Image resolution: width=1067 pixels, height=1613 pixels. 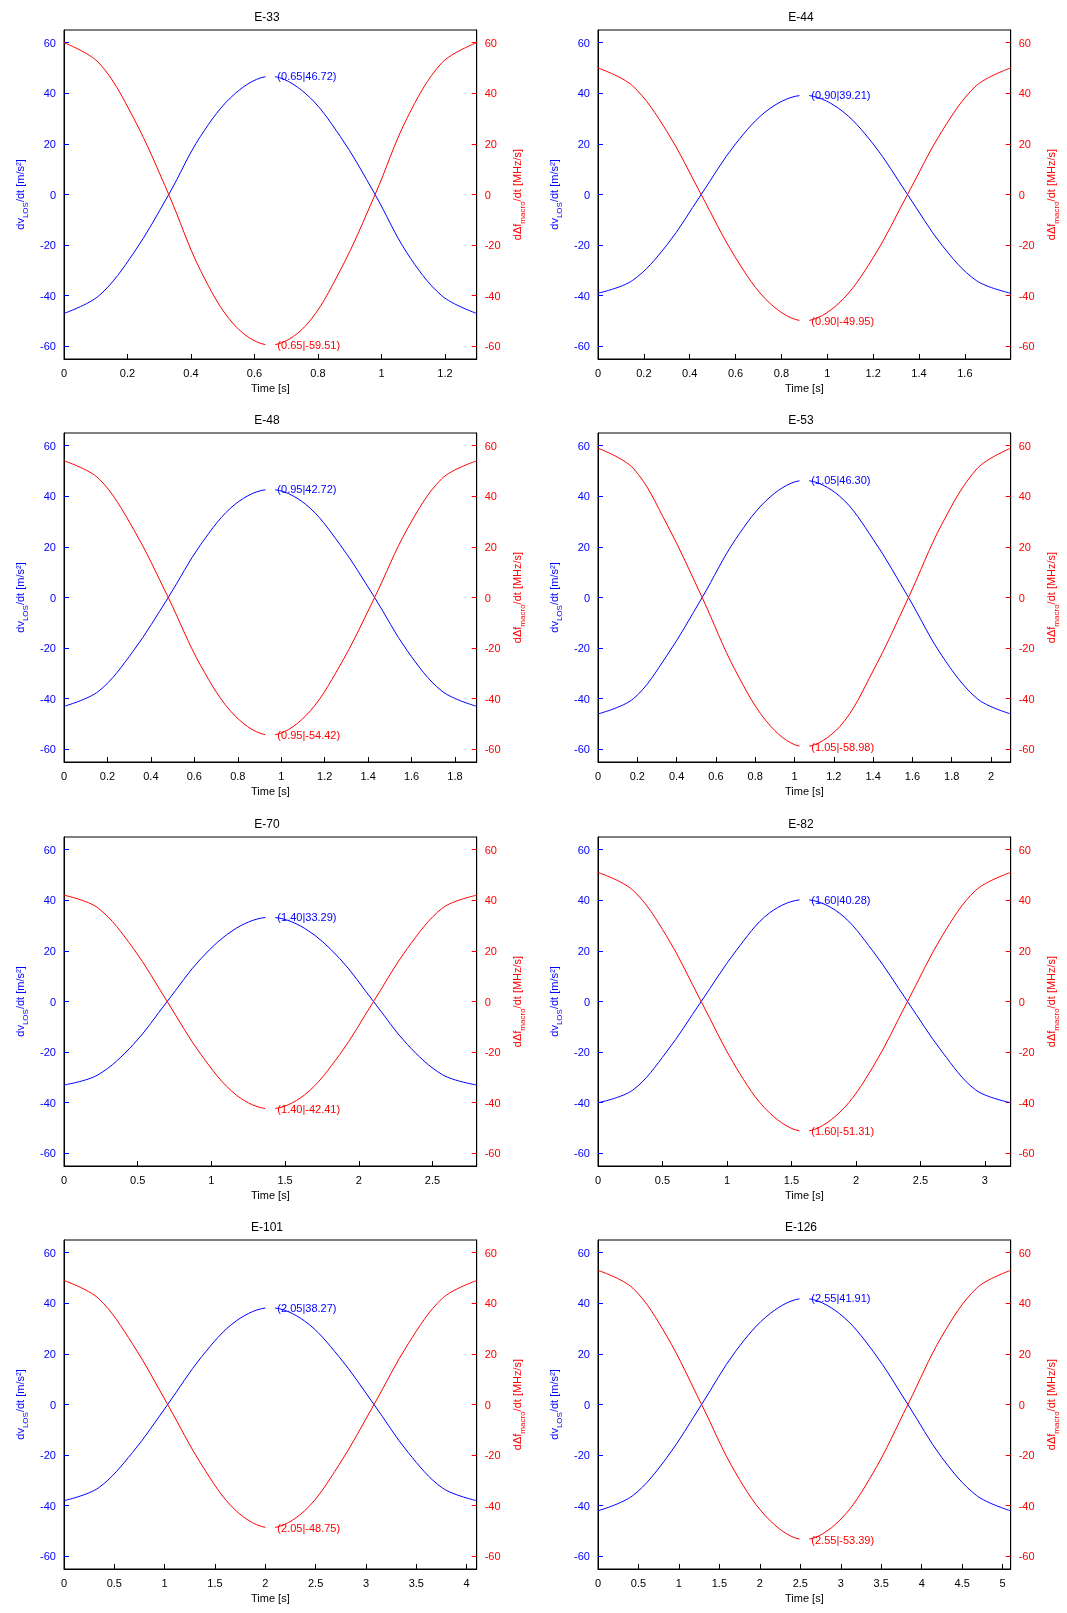 I want to click on x-tick-label: 5, so click(x=1002, y=1582).